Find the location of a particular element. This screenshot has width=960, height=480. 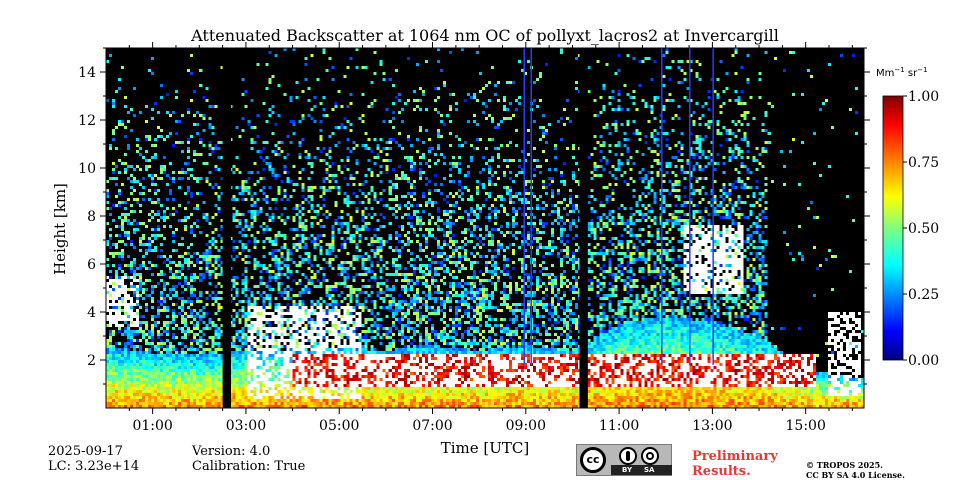

colorbar-ticks: 0.00 0.25 0.50 0.75 1.00 is located at coordinates (921, 229).